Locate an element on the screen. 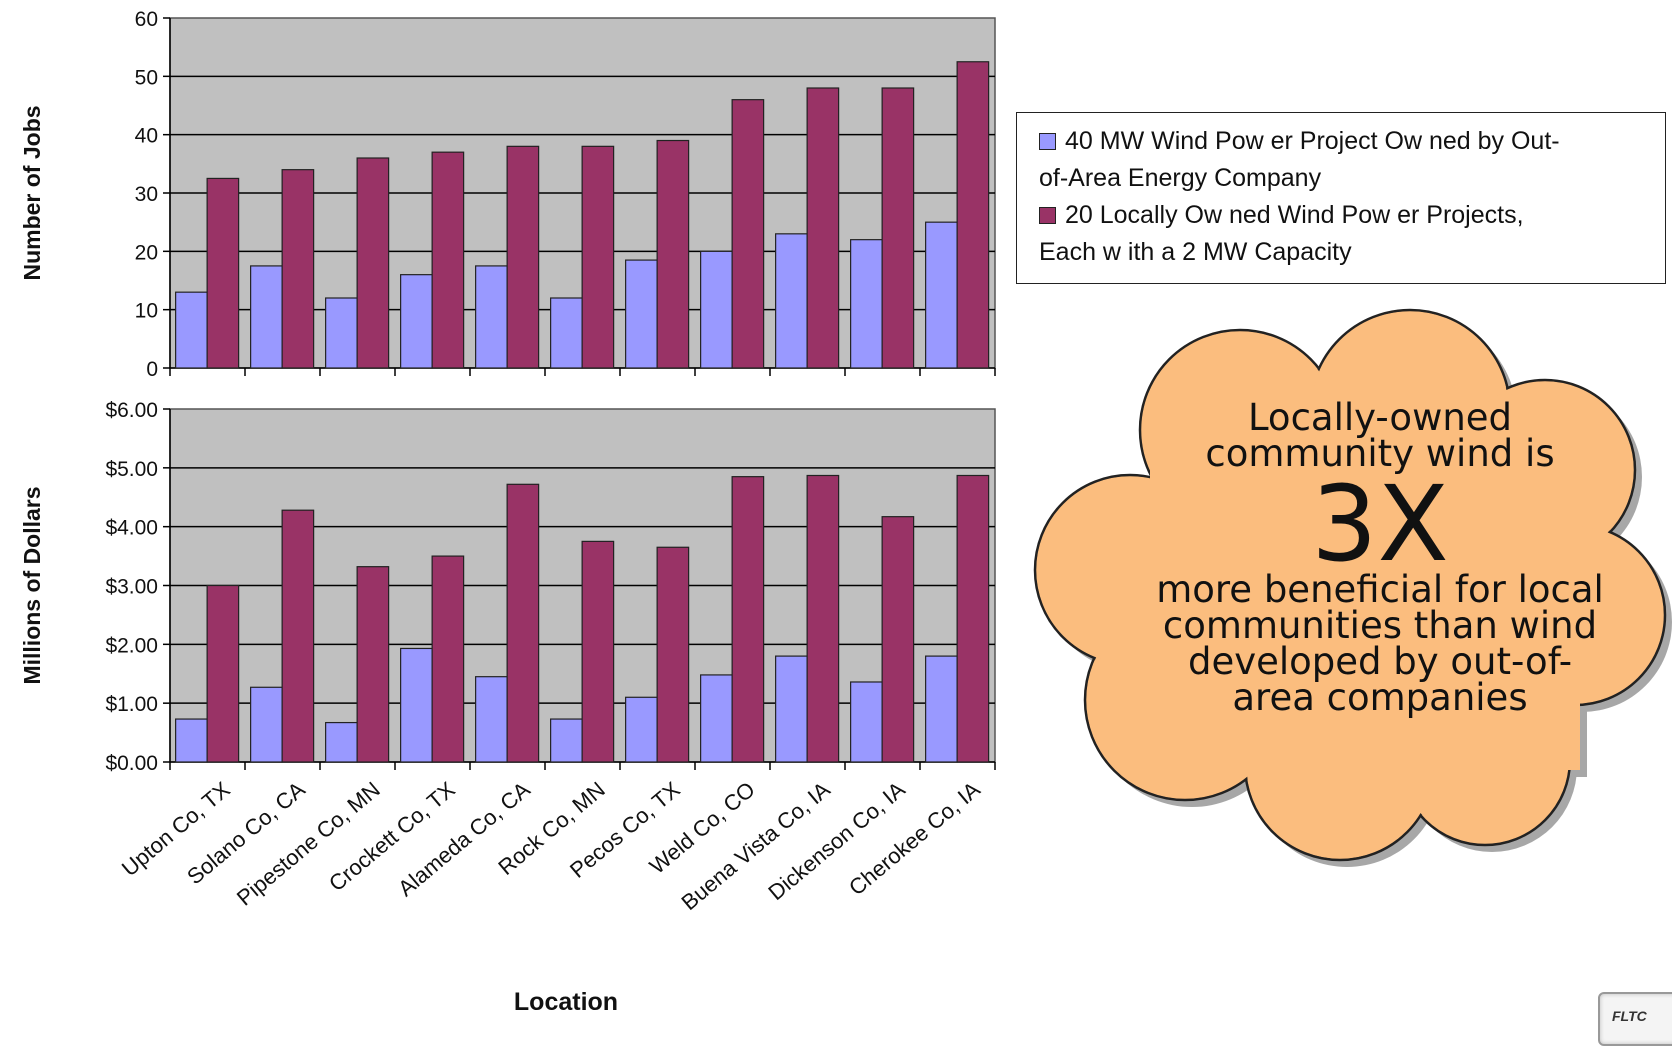 The width and height of the screenshot is (1672, 1046). legend-label-line: 20 Locally Ow ned Wind Pow er Projects, is located at coordinates (1294, 215).